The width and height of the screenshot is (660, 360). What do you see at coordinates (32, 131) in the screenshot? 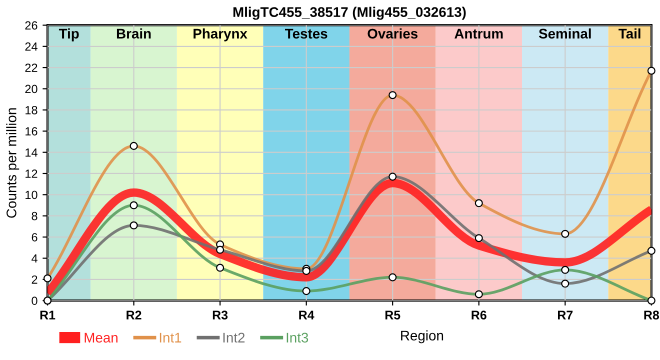
I see `y-tick-label: 16` at bounding box center [32, 131].